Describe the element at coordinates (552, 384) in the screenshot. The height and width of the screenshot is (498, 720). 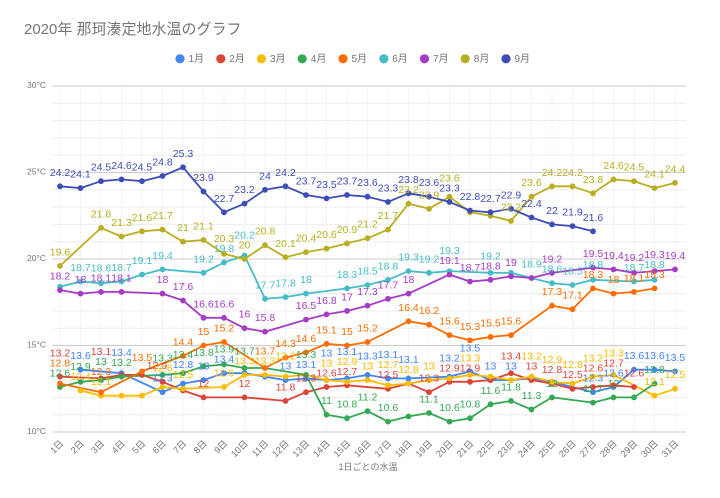
I see `svg-text: 12` at that location.